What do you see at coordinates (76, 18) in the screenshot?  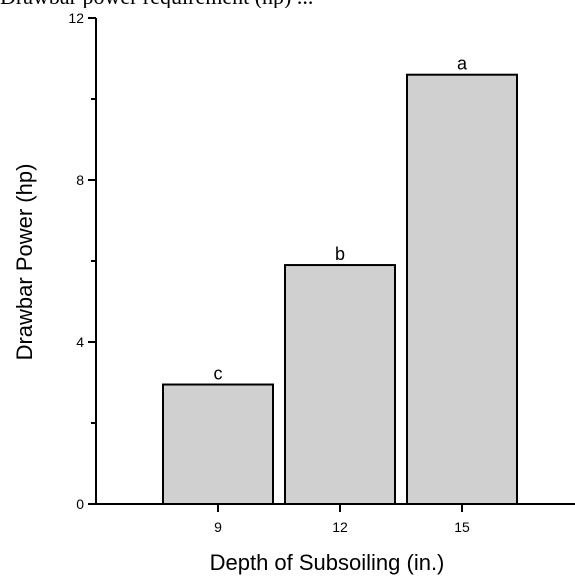 I see `y-tick-label: 12` at bounding box center [76, 18].